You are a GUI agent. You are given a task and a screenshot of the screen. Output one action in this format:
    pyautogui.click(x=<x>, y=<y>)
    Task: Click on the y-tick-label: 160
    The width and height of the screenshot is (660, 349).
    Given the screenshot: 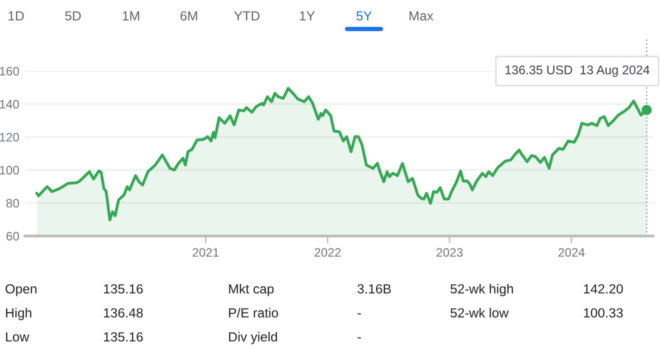 What is the action you would take?
    pyautogui.click(x=9, y=71)
    